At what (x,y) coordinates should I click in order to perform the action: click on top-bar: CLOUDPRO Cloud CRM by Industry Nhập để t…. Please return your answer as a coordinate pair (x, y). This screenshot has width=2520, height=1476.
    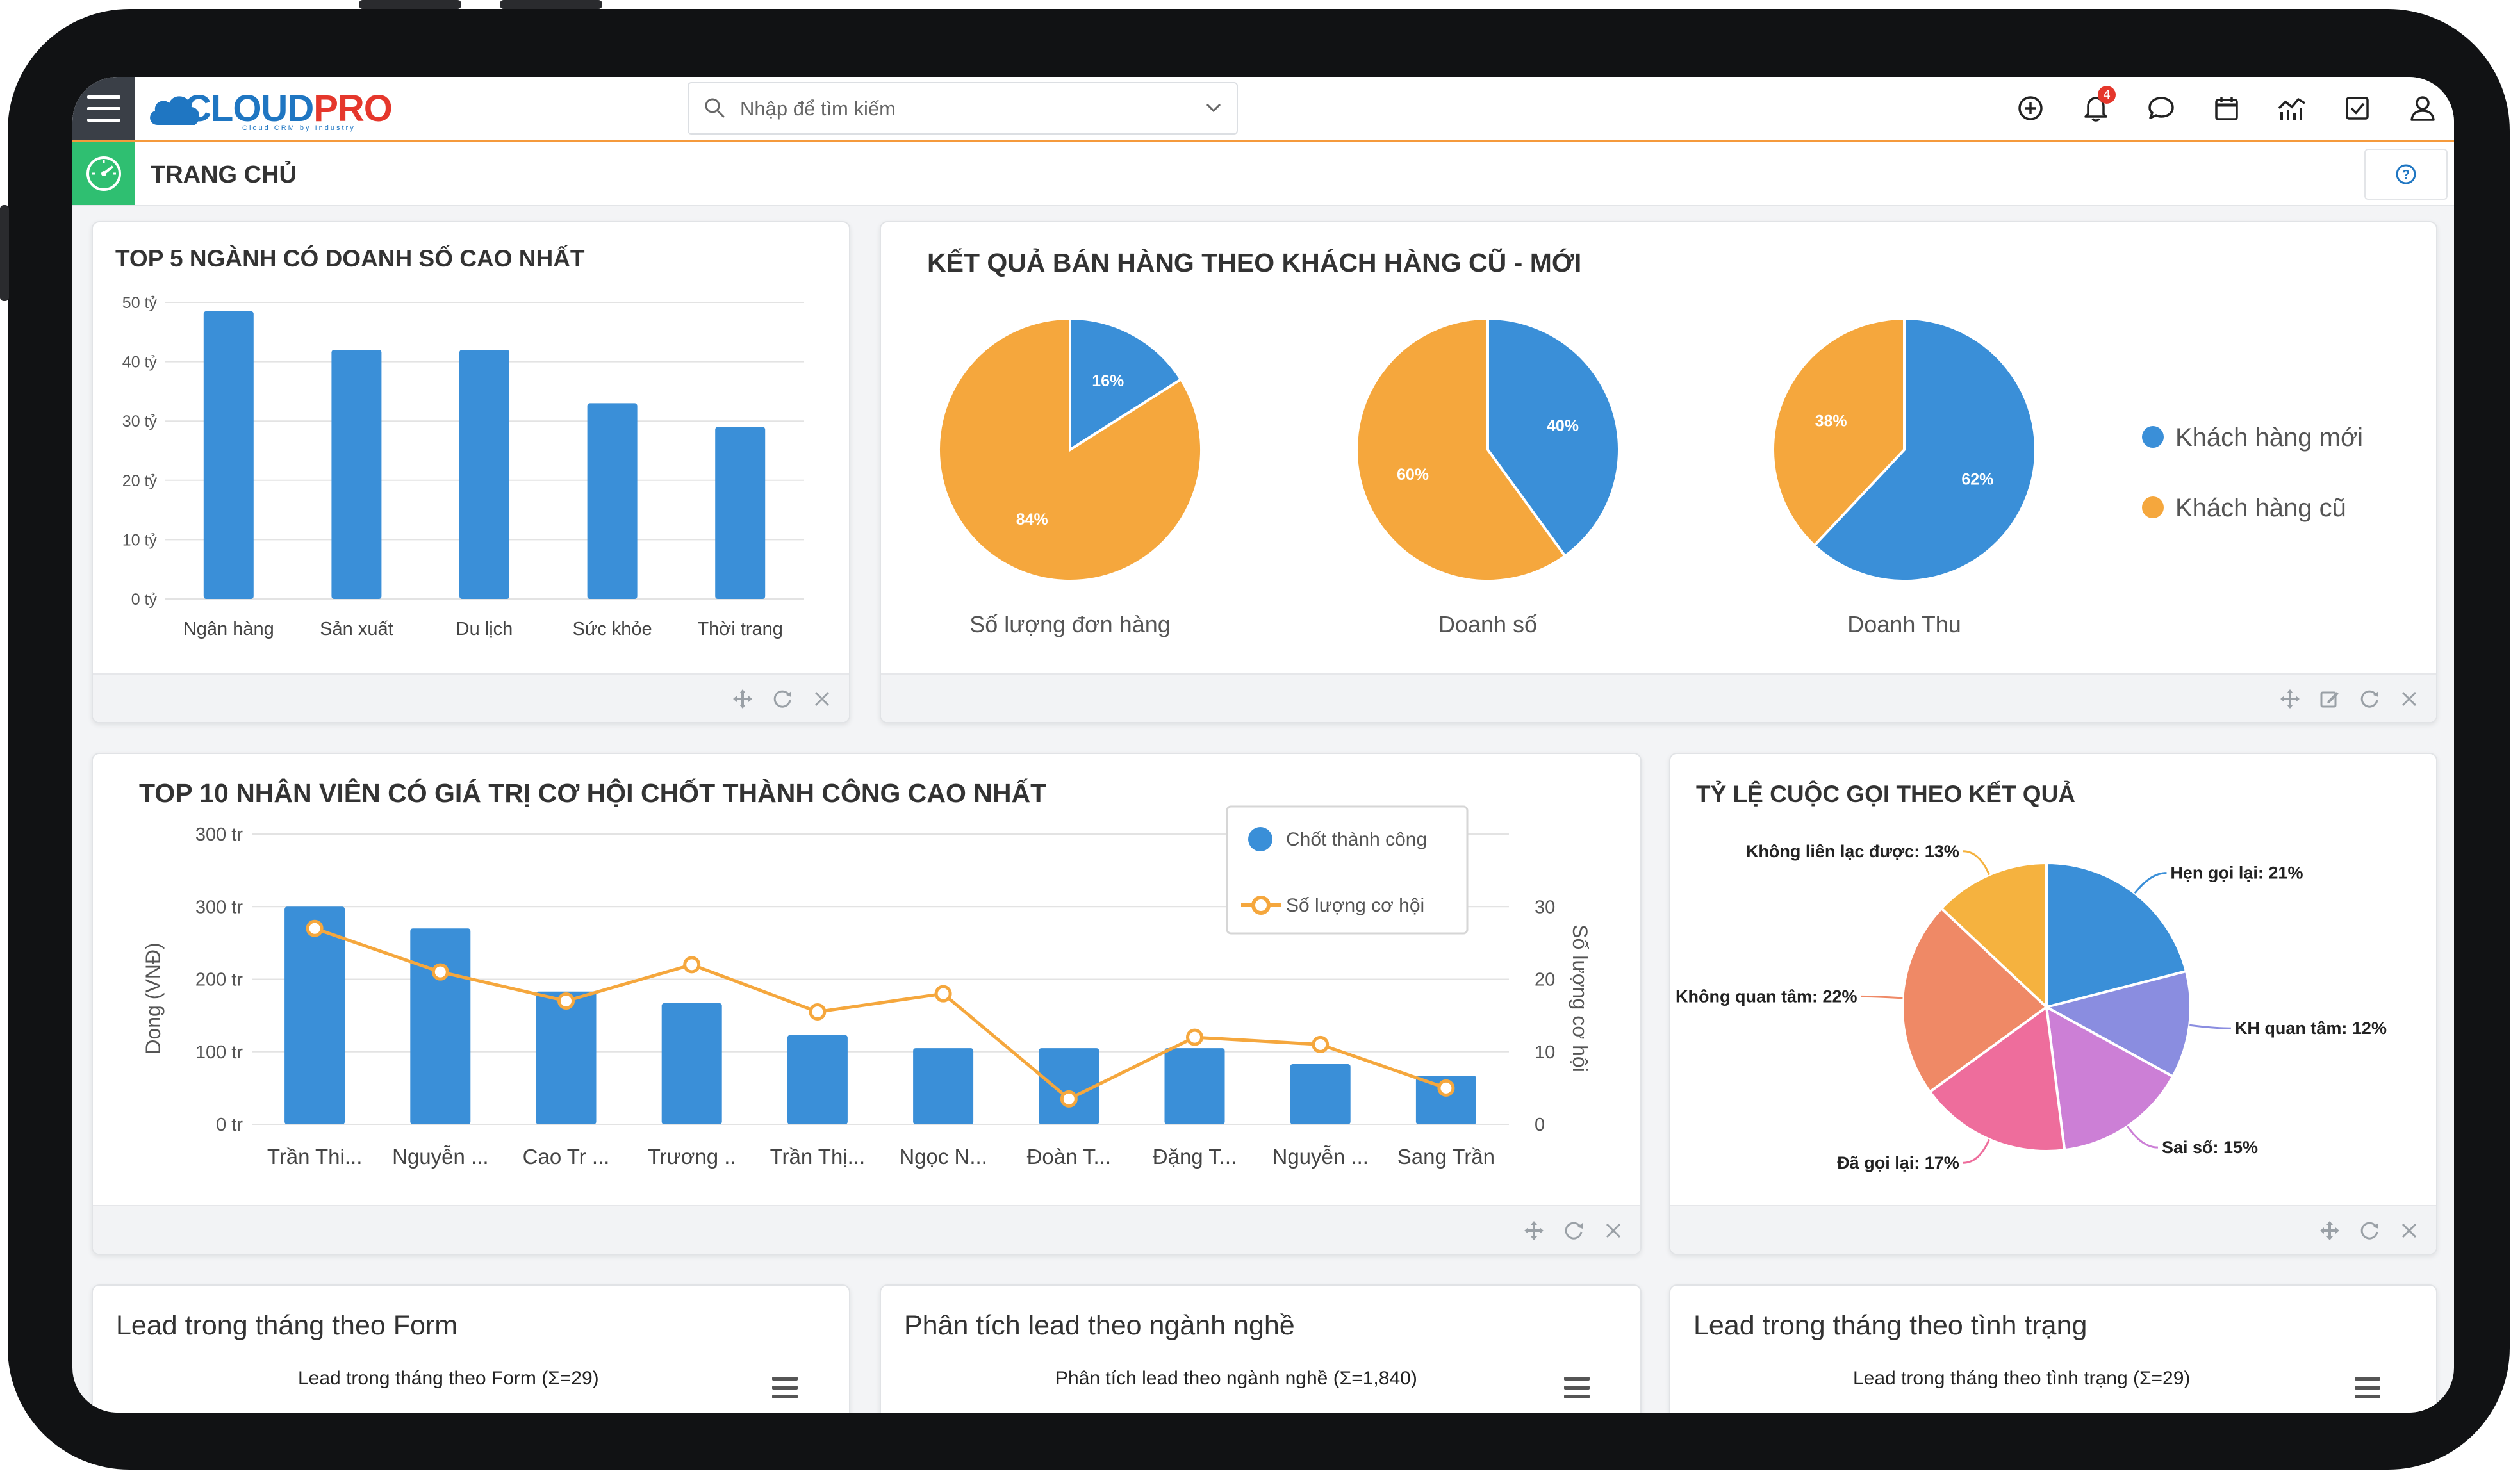
    Looking at the image, I should click on (1263, 109).